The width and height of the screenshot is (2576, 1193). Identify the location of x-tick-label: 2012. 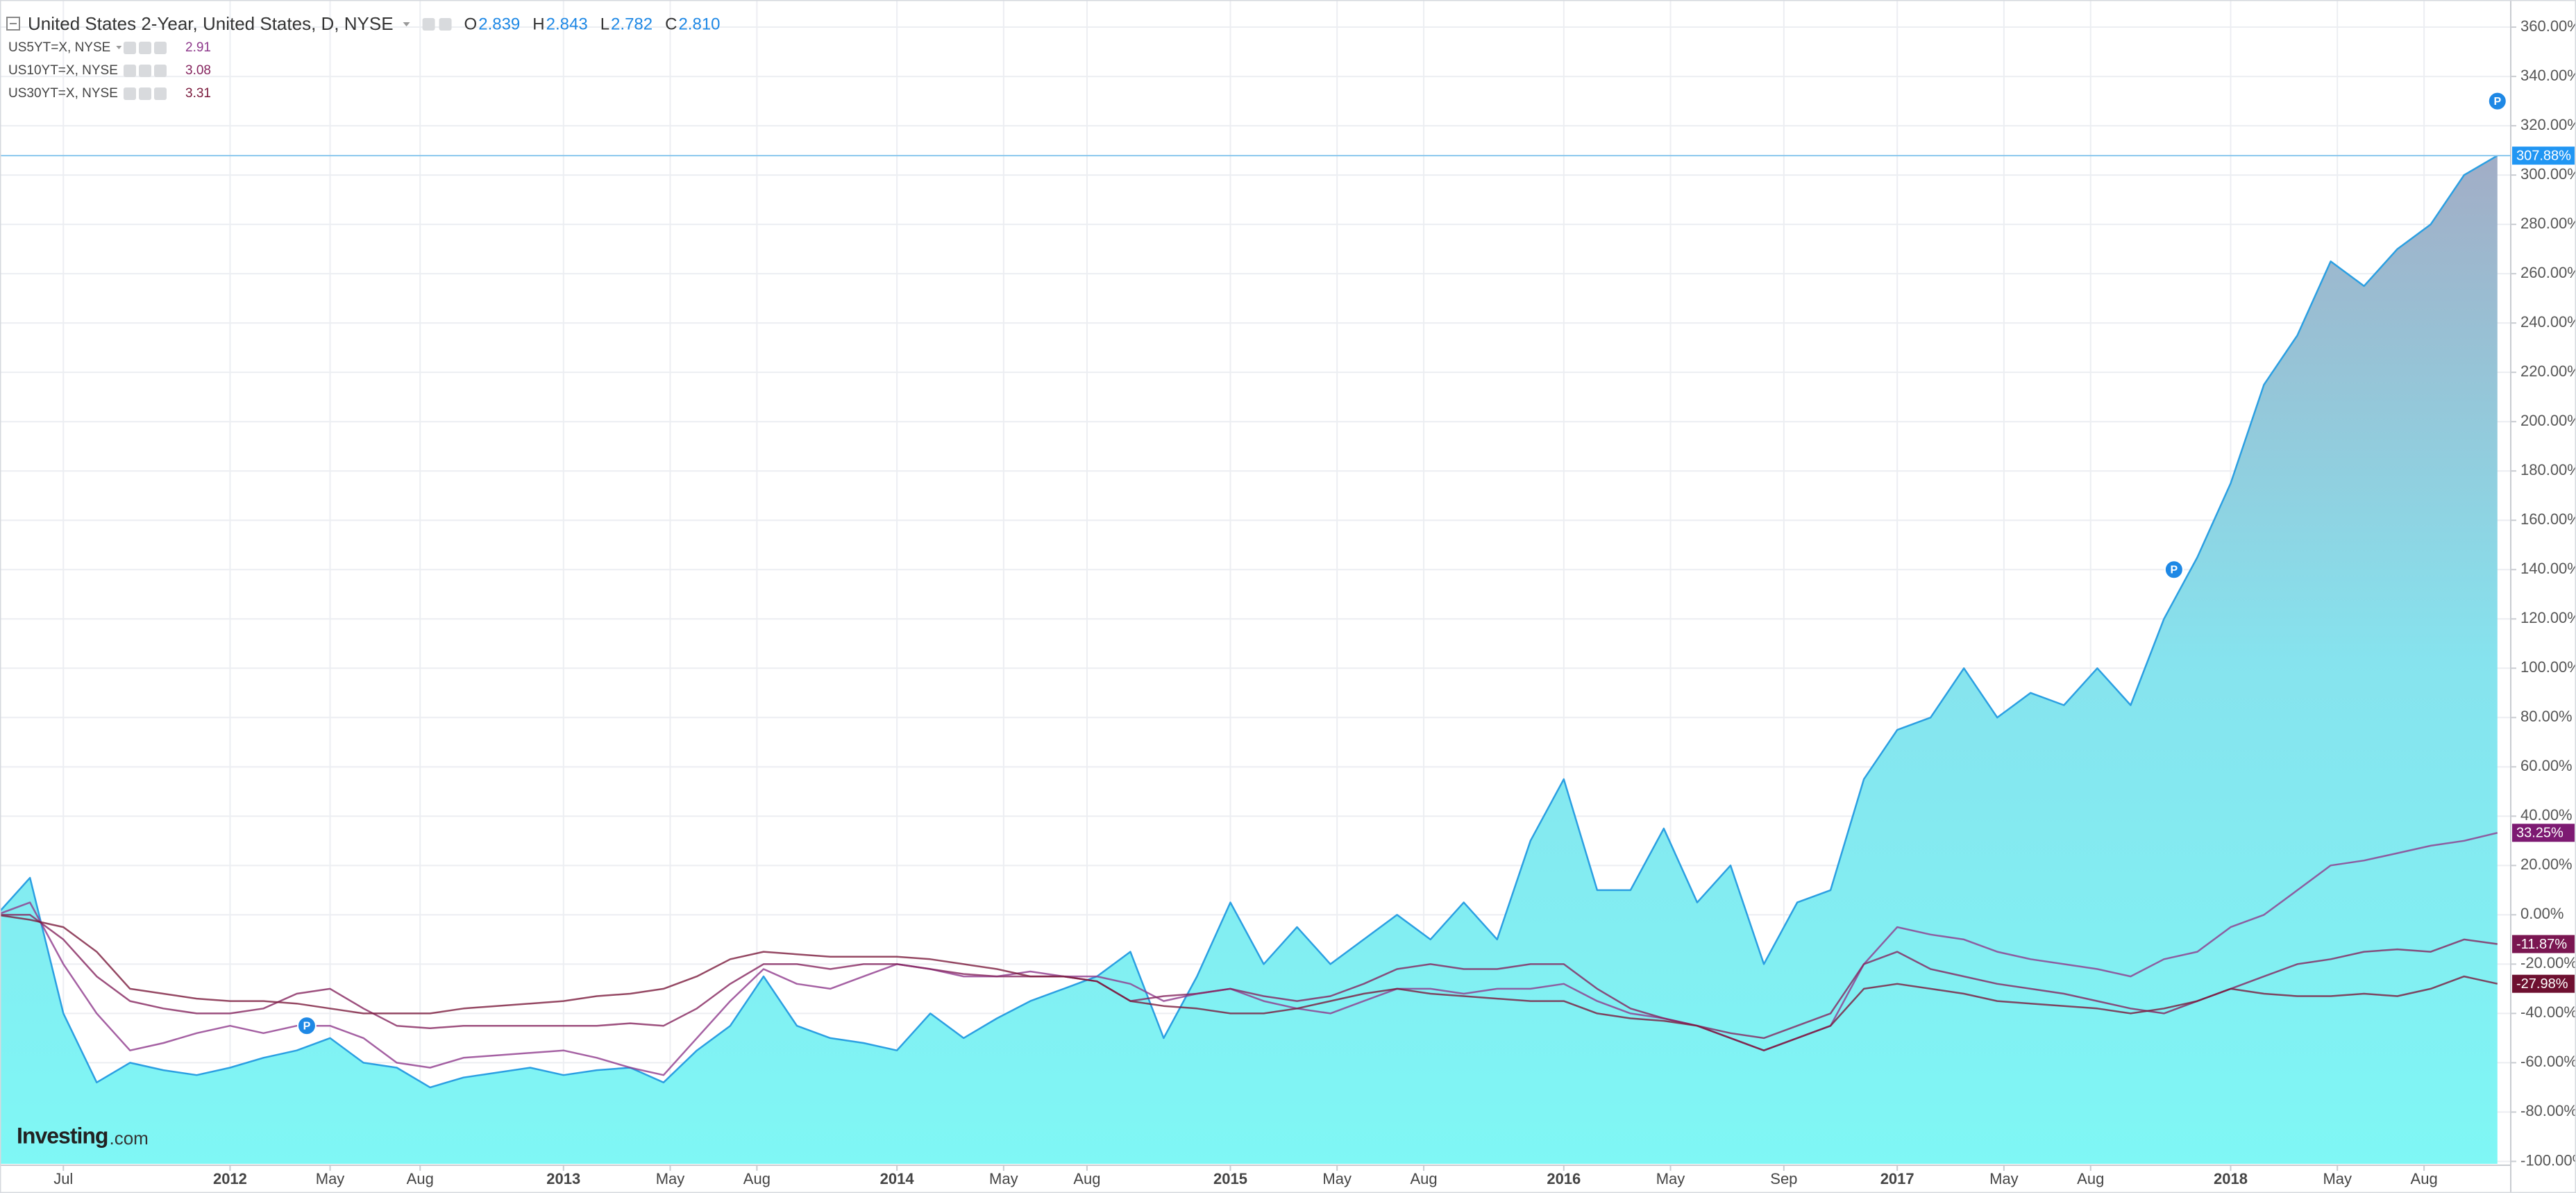
(230, 1178).